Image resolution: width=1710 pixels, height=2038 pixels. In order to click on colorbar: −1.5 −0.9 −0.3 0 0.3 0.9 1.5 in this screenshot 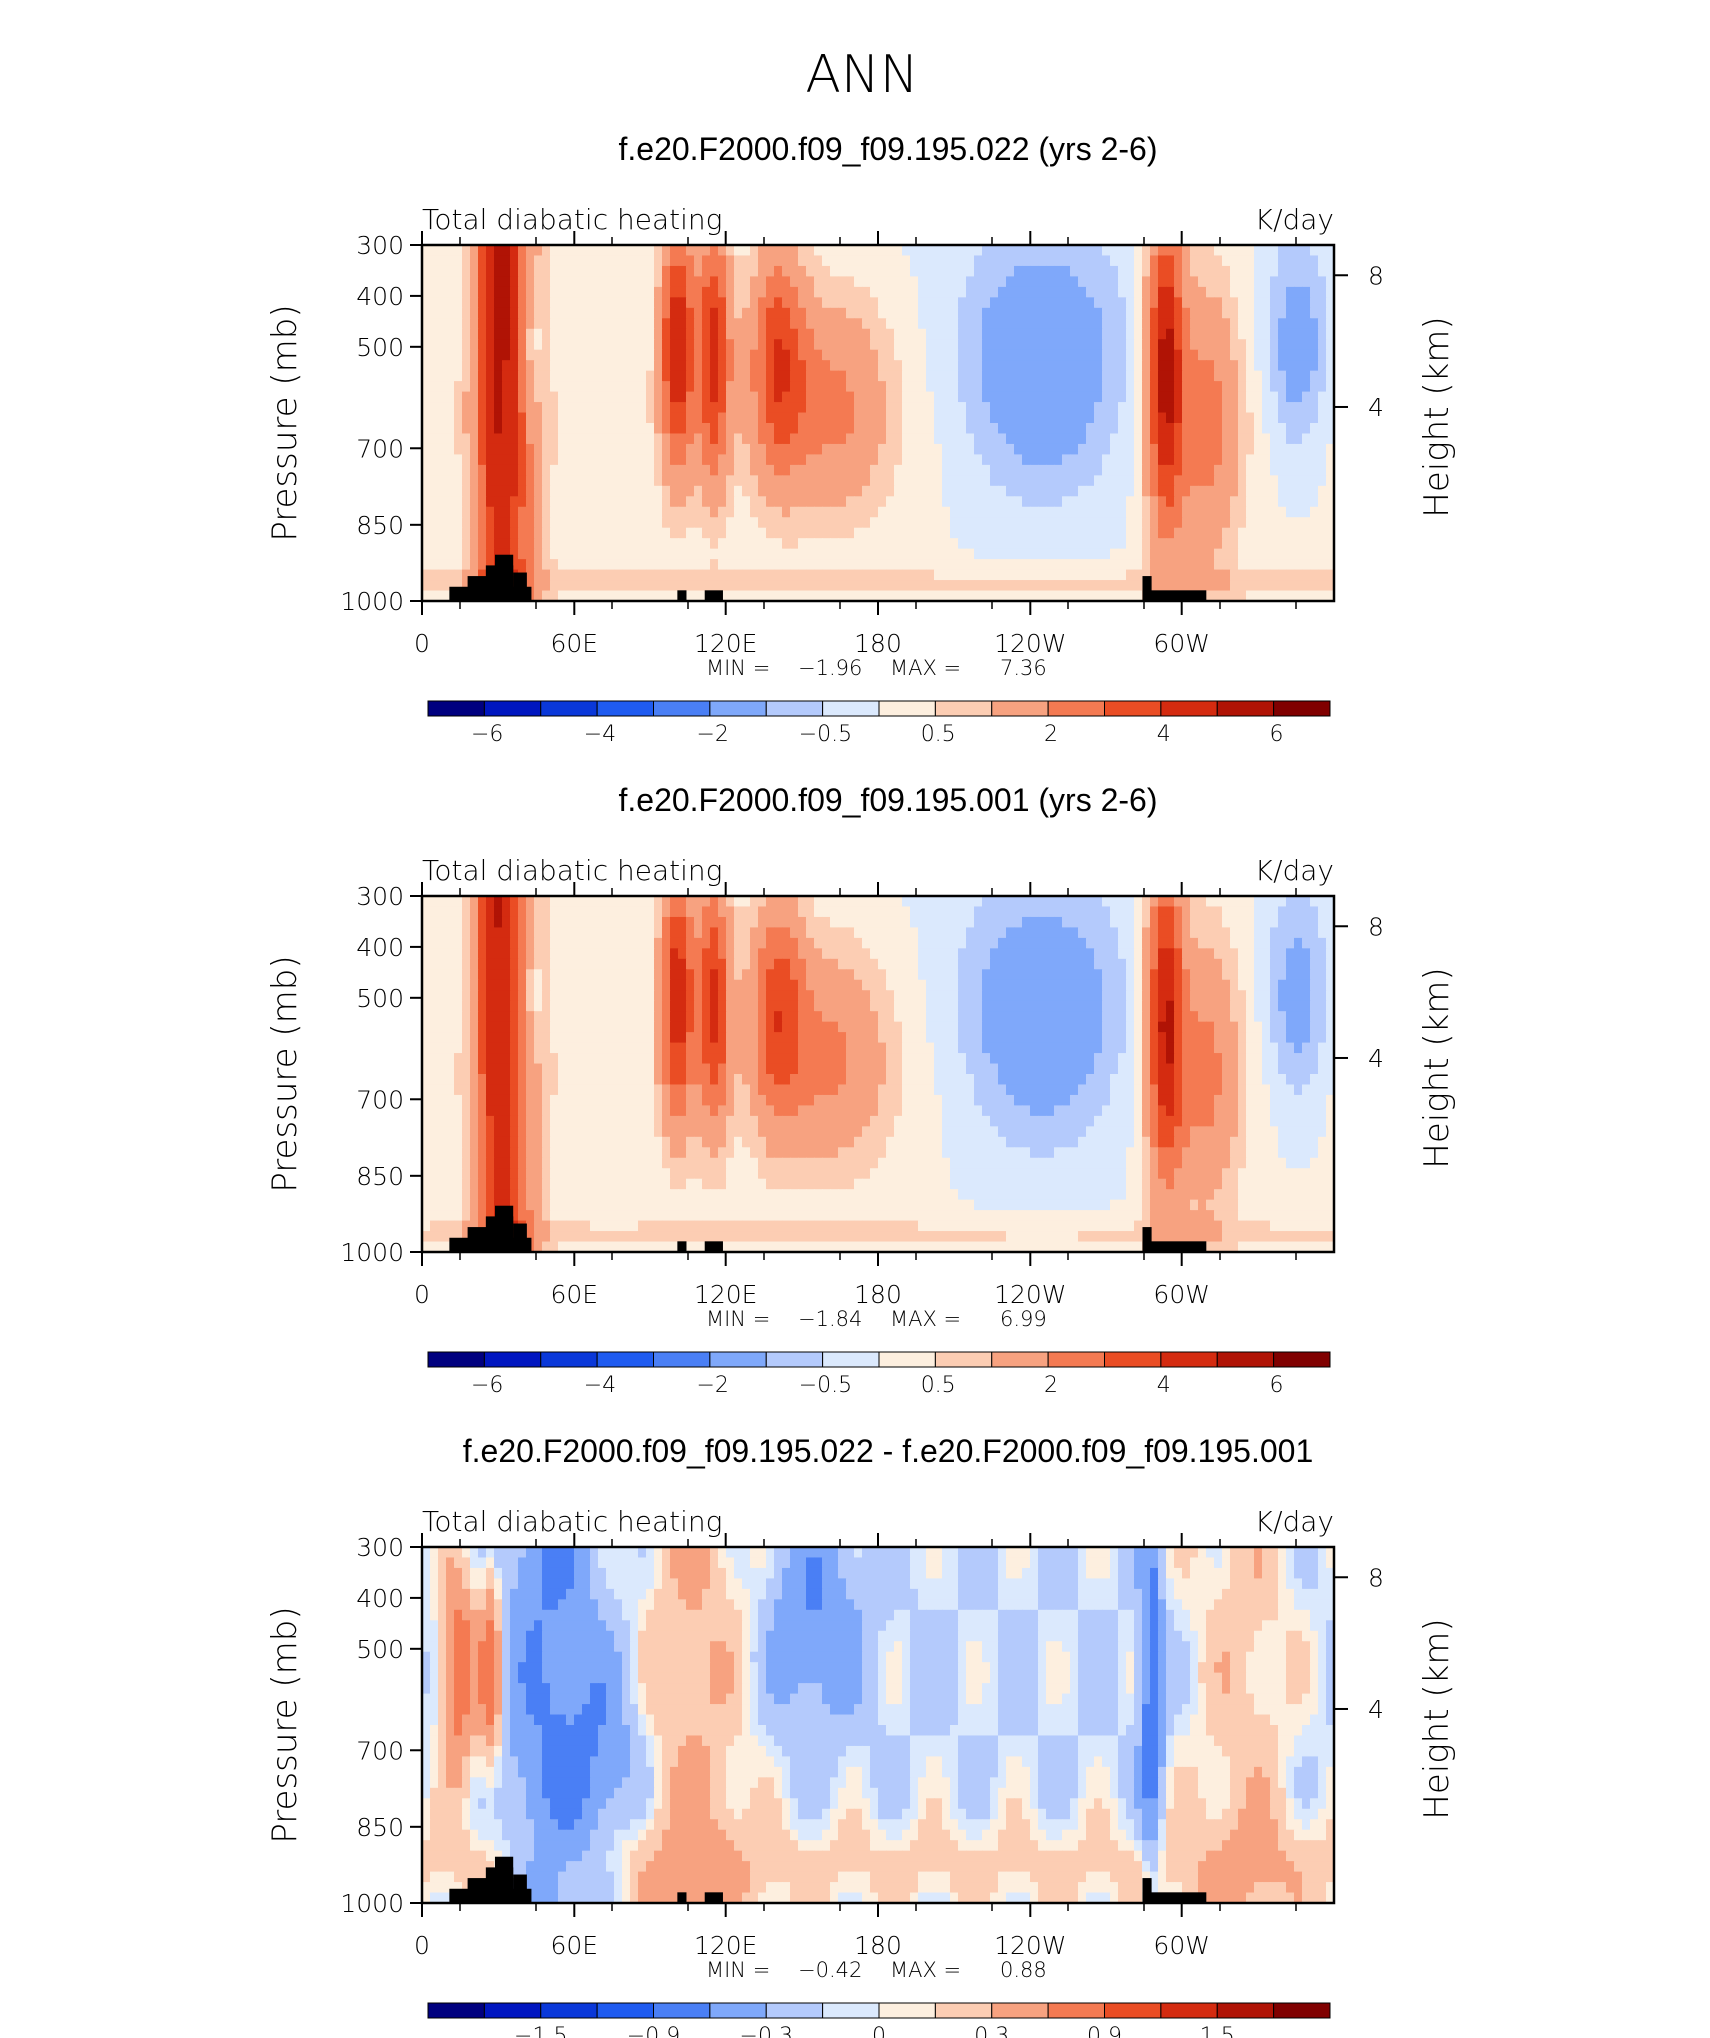, I will do `click(879, 2020)`.